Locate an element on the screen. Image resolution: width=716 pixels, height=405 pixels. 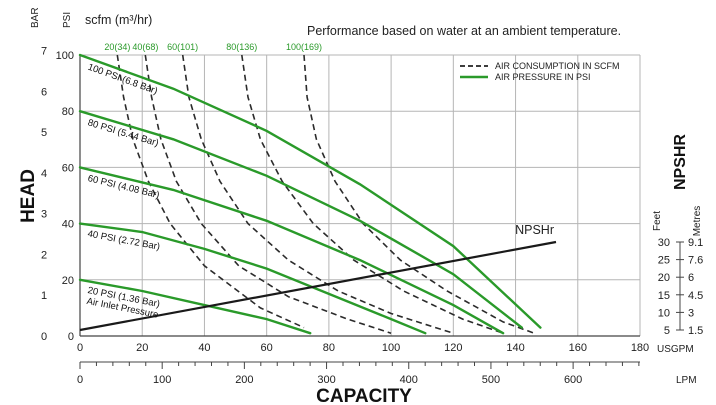
npshr-line-label: NPSHr is located at coordinates (534, 230).